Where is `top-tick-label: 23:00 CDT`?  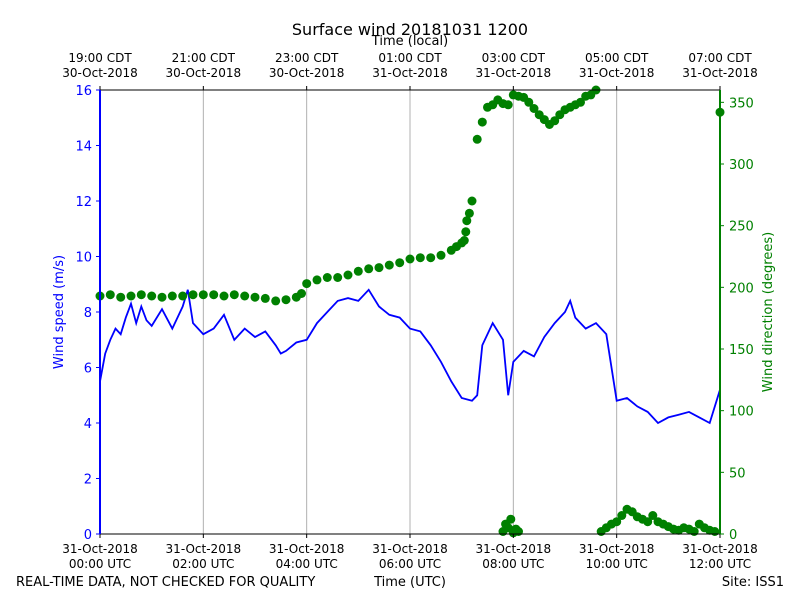
top-tick-label: 23:00 CDT is located at coordinates (307, 58).